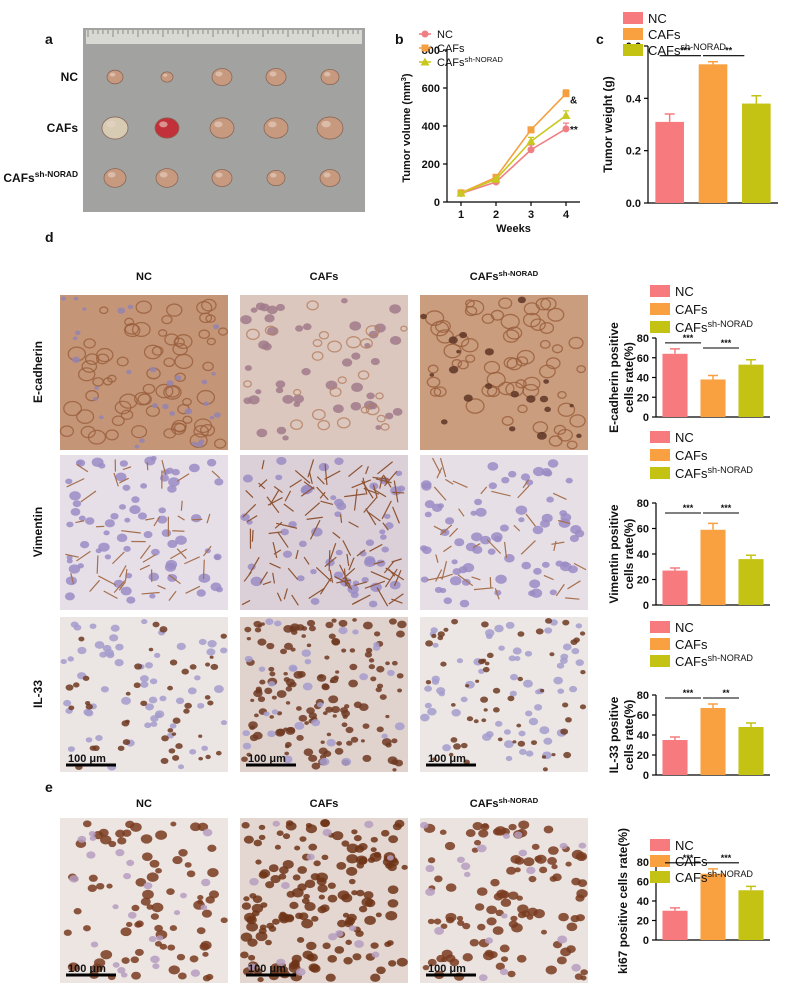  Describe the element at coordinates (484, 277) in the screenshot. I see `ihc-column-header-main: CAFs` at that location.